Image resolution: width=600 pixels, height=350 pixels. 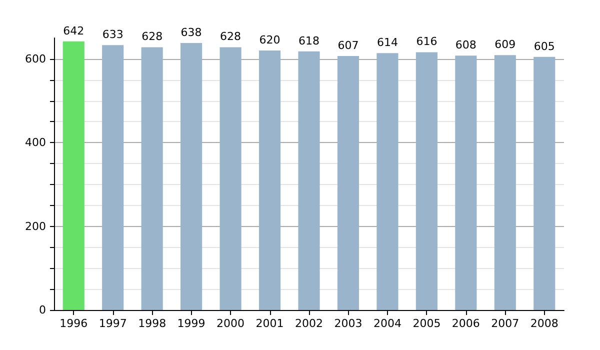 I want to click on x-tick-label: 2005, so click(x=426, y=323).